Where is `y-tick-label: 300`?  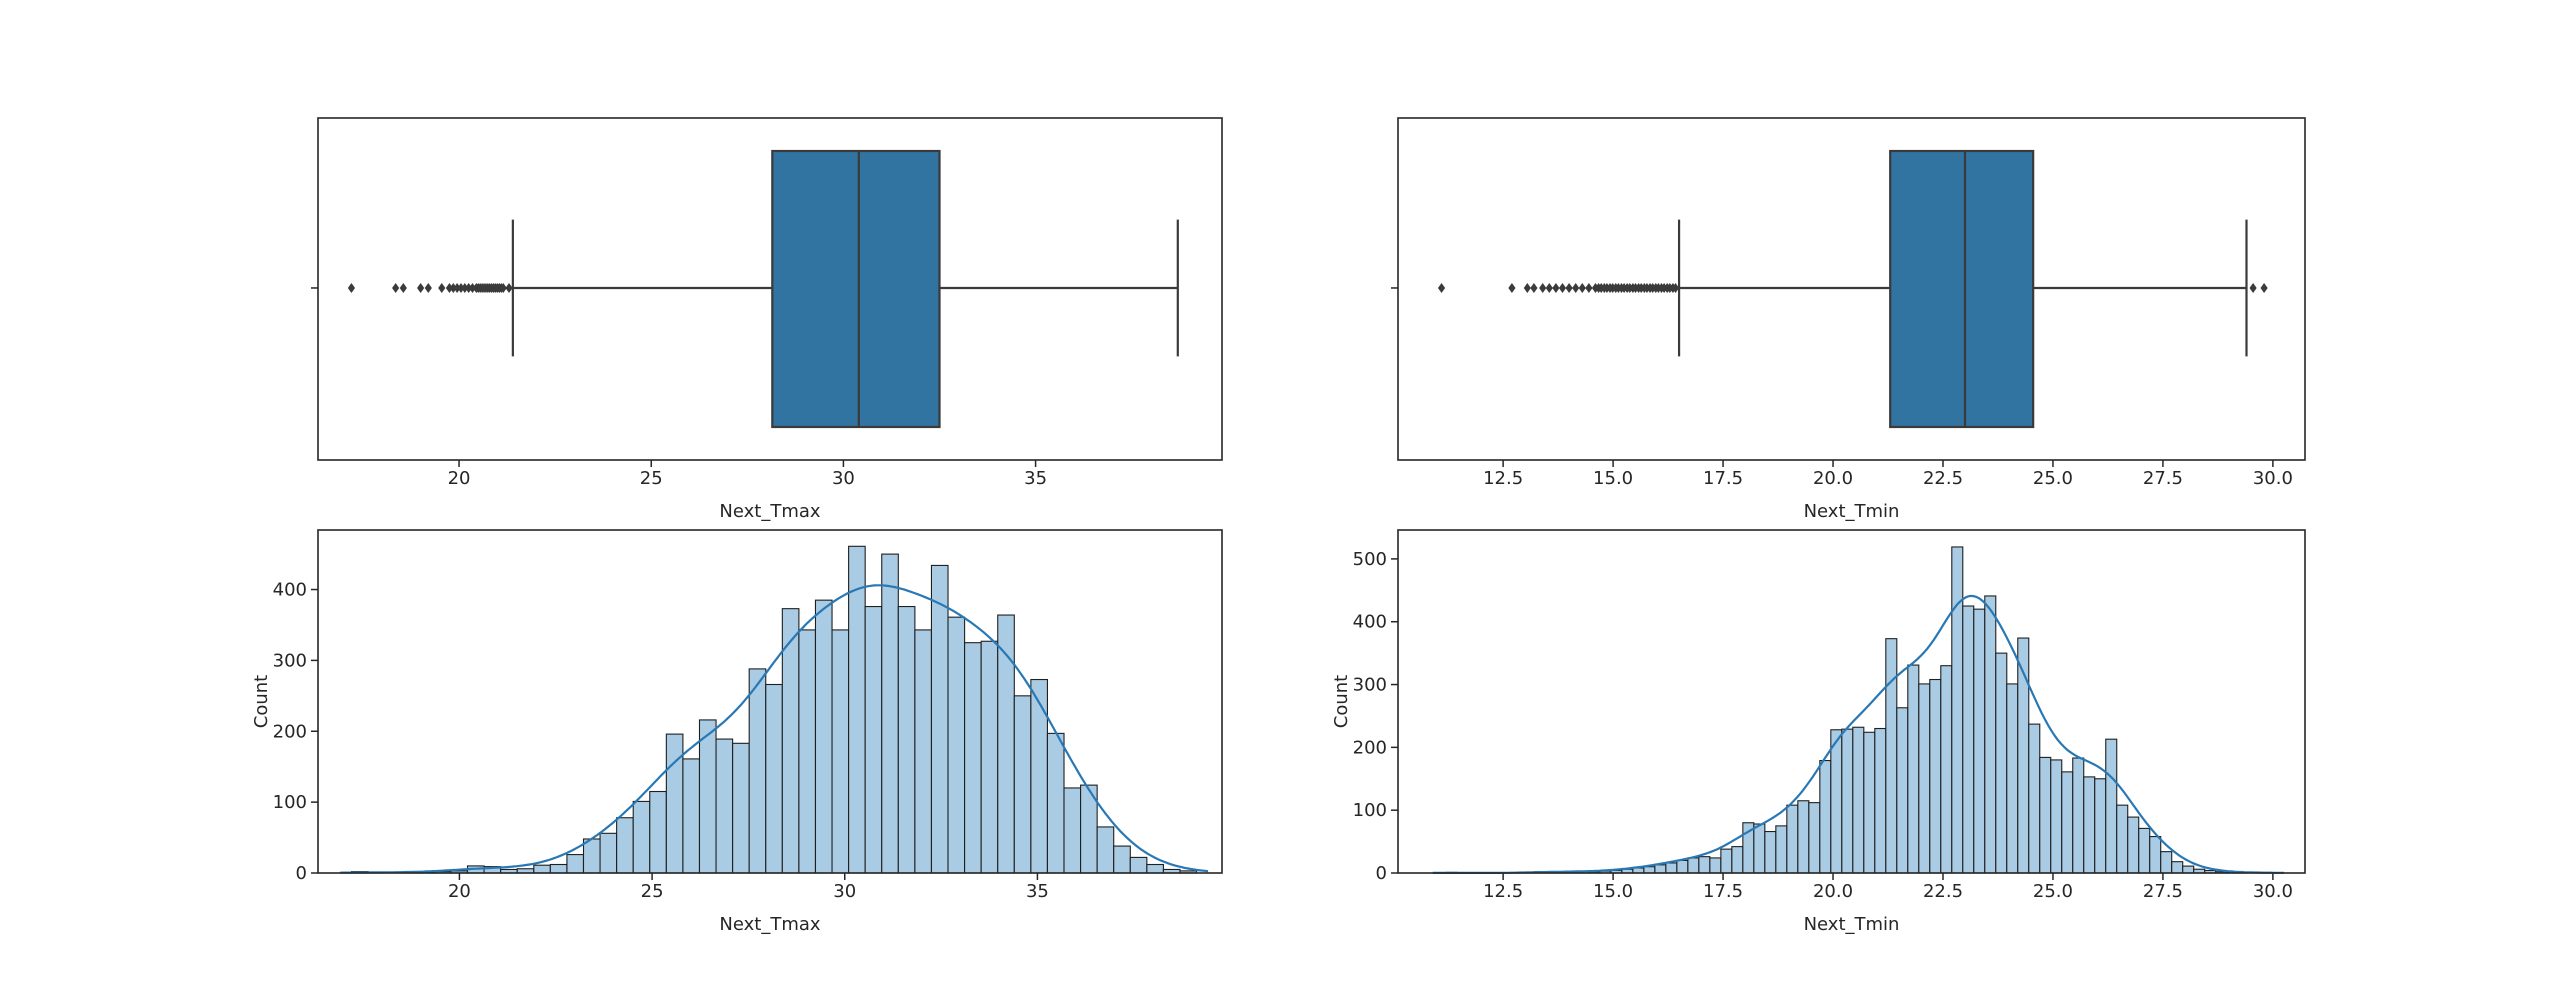 y-tick-label: 300 is located at coordinates (1370, 685).